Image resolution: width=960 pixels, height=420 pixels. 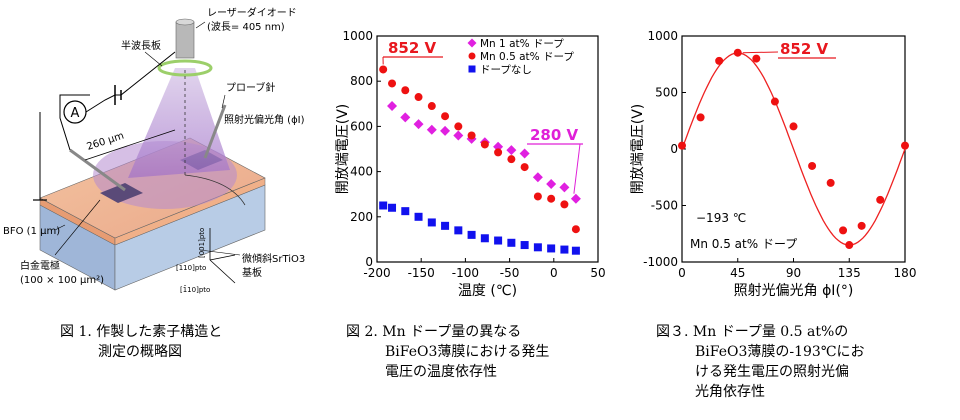 What do you see at coordinates (794, 291) in the screenshot?
I see `x-axis-label: 照射光偏光角 ϕI(°)` at bounding box center [794, 291].